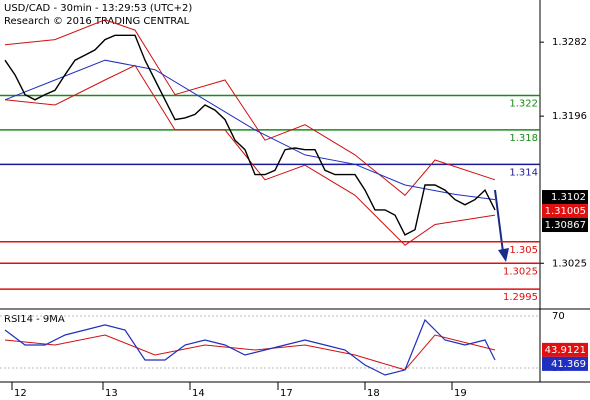 The image size is (590, 400). What do you see at coordinates (503, 255) in the screenshot?
I see `forecast-arrow-head` at bounding box center [503, 255].